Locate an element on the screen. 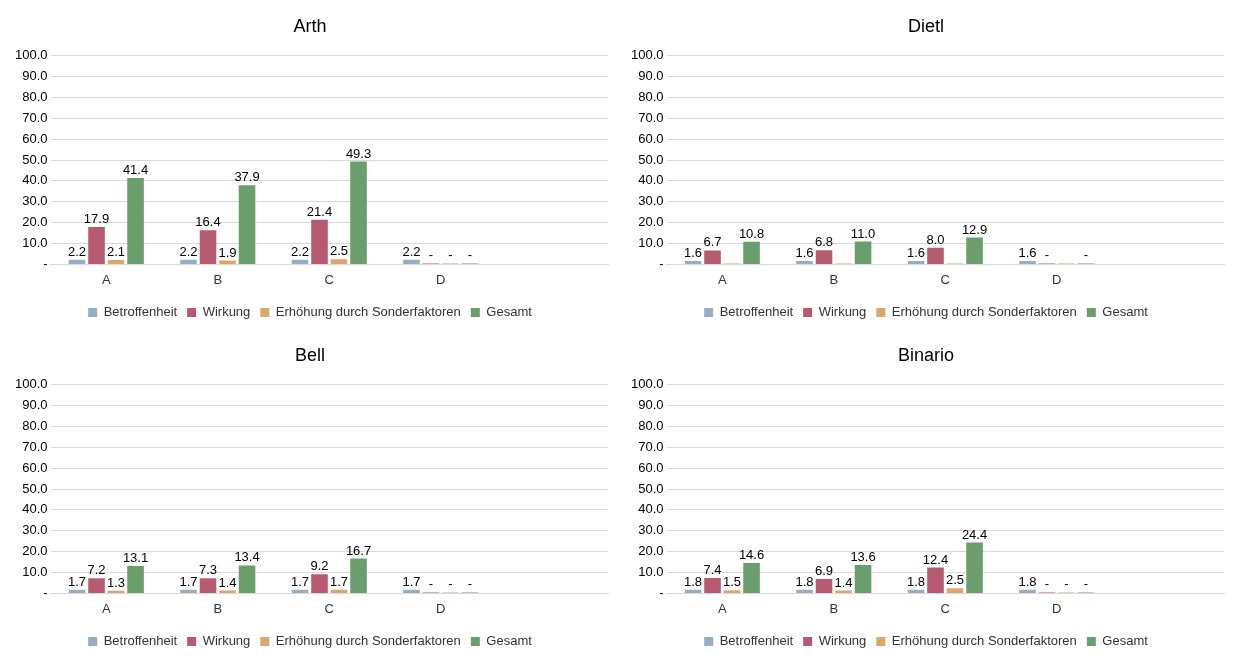 This screenshot has width=1237, height=668. data-label: 9.2 is located at coordinates (319, 566).